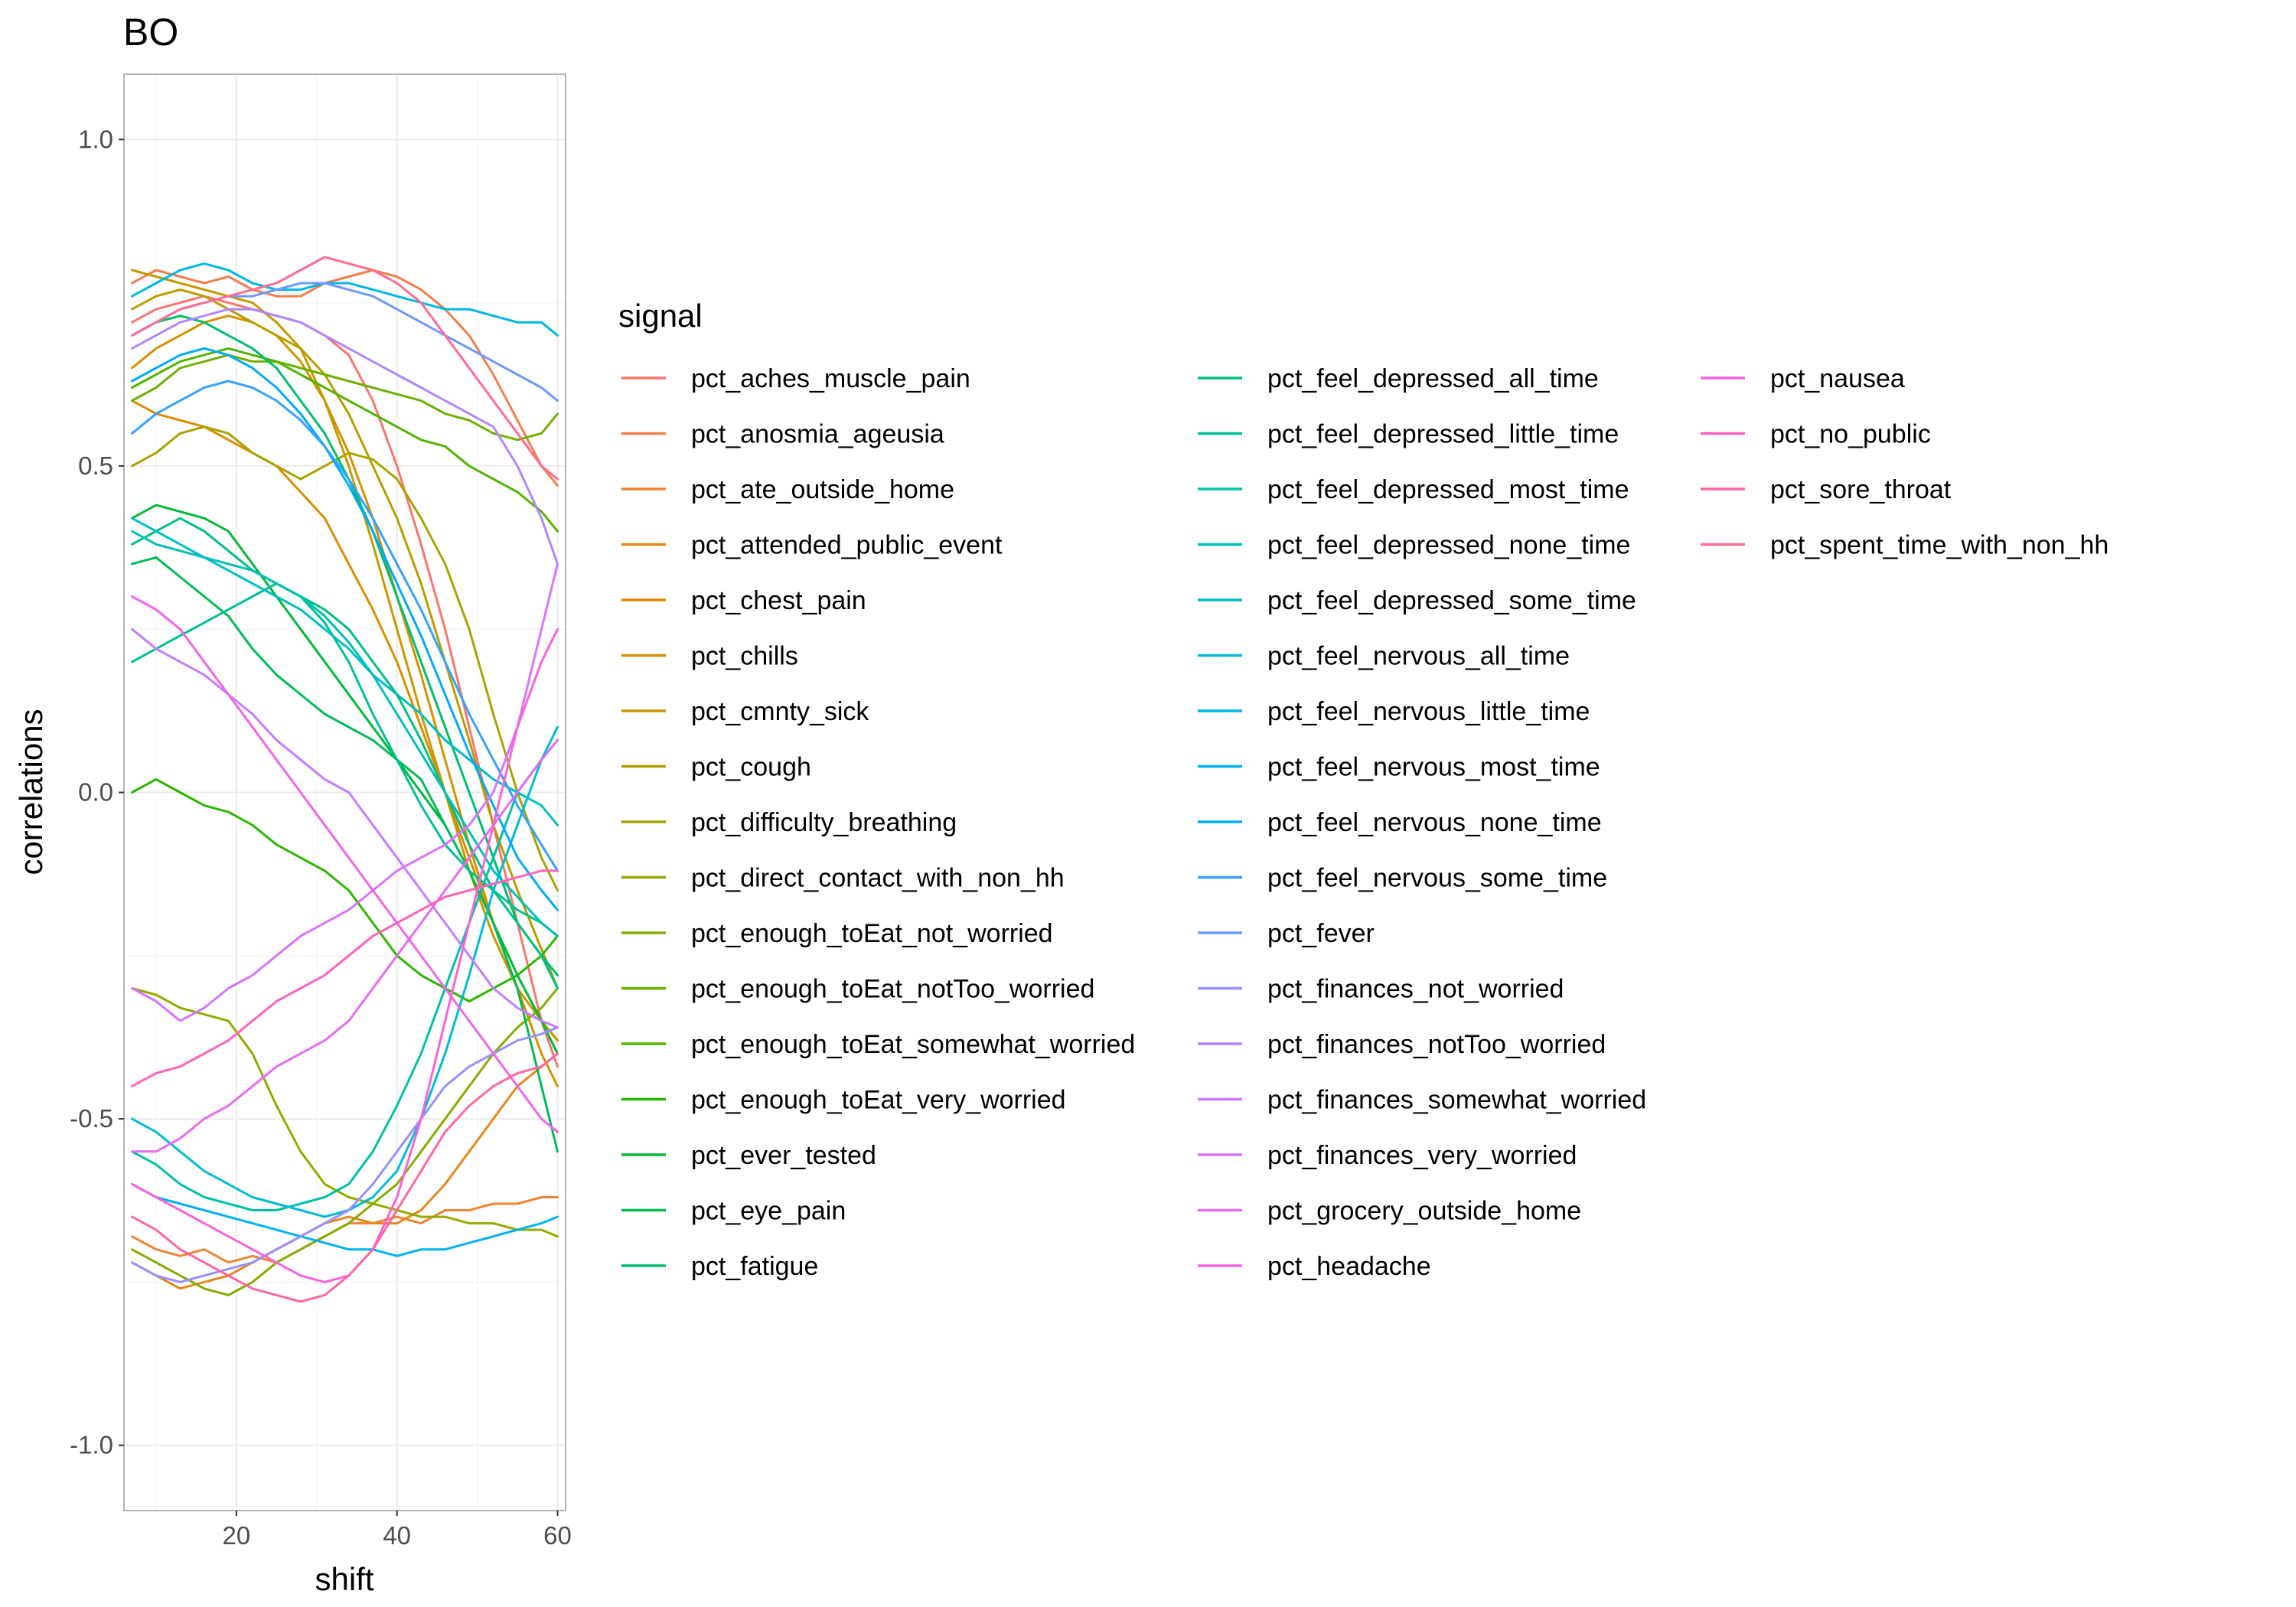 The image size is (2296, 1607). What do you see at coordinates (780, 711) in the screenshot?
I see `legend-label: pct_cmnty_sick` at bounding box center [780, 711].